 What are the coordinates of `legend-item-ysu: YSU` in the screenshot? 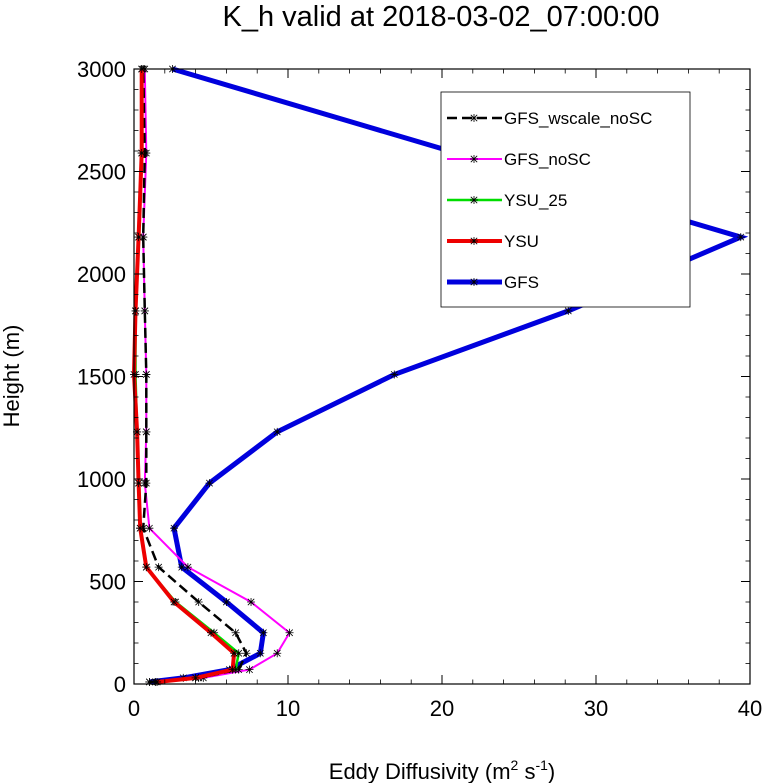 It's located at (493, 241).